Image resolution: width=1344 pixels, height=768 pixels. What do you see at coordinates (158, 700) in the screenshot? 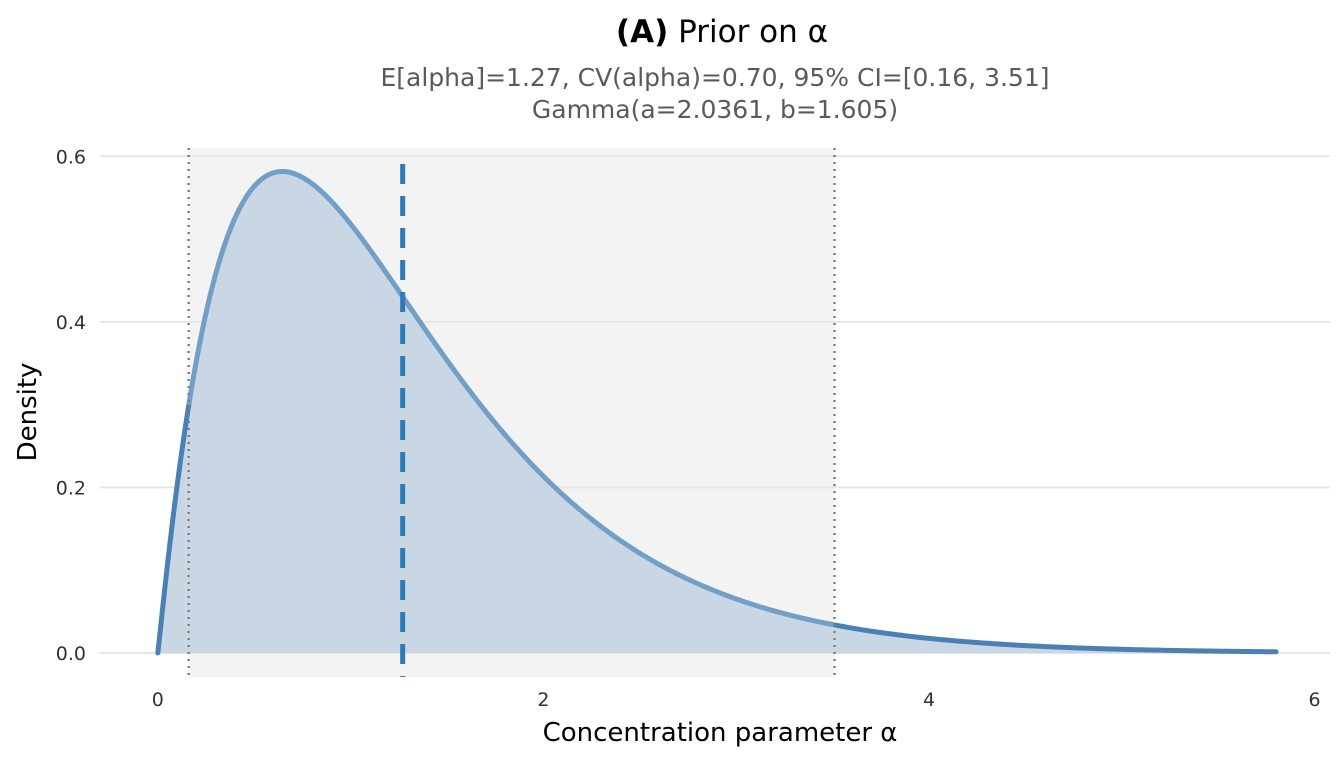
I see `x-tick-label-0: 0` at bounding box center [158, 700].